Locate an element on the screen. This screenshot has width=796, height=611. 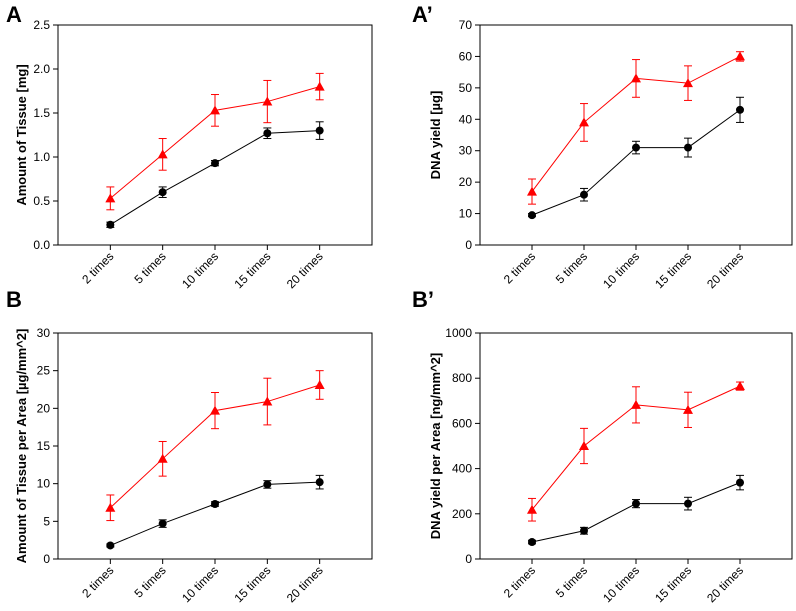
y-tick-label: 1.5 is located at coordinates (41, 113).